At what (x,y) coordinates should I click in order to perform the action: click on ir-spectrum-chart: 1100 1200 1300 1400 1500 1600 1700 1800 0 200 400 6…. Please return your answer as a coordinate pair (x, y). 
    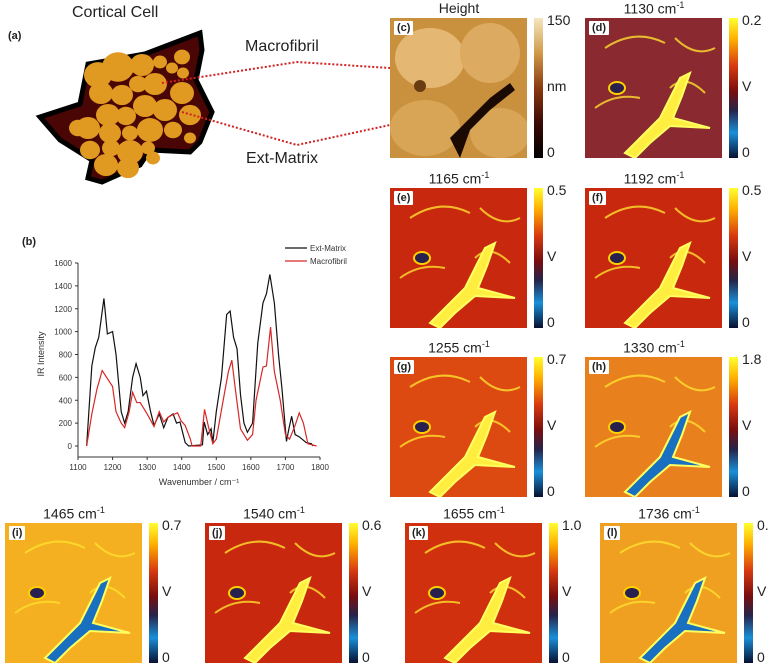
    Looking at the image, I should click on (191, 365).